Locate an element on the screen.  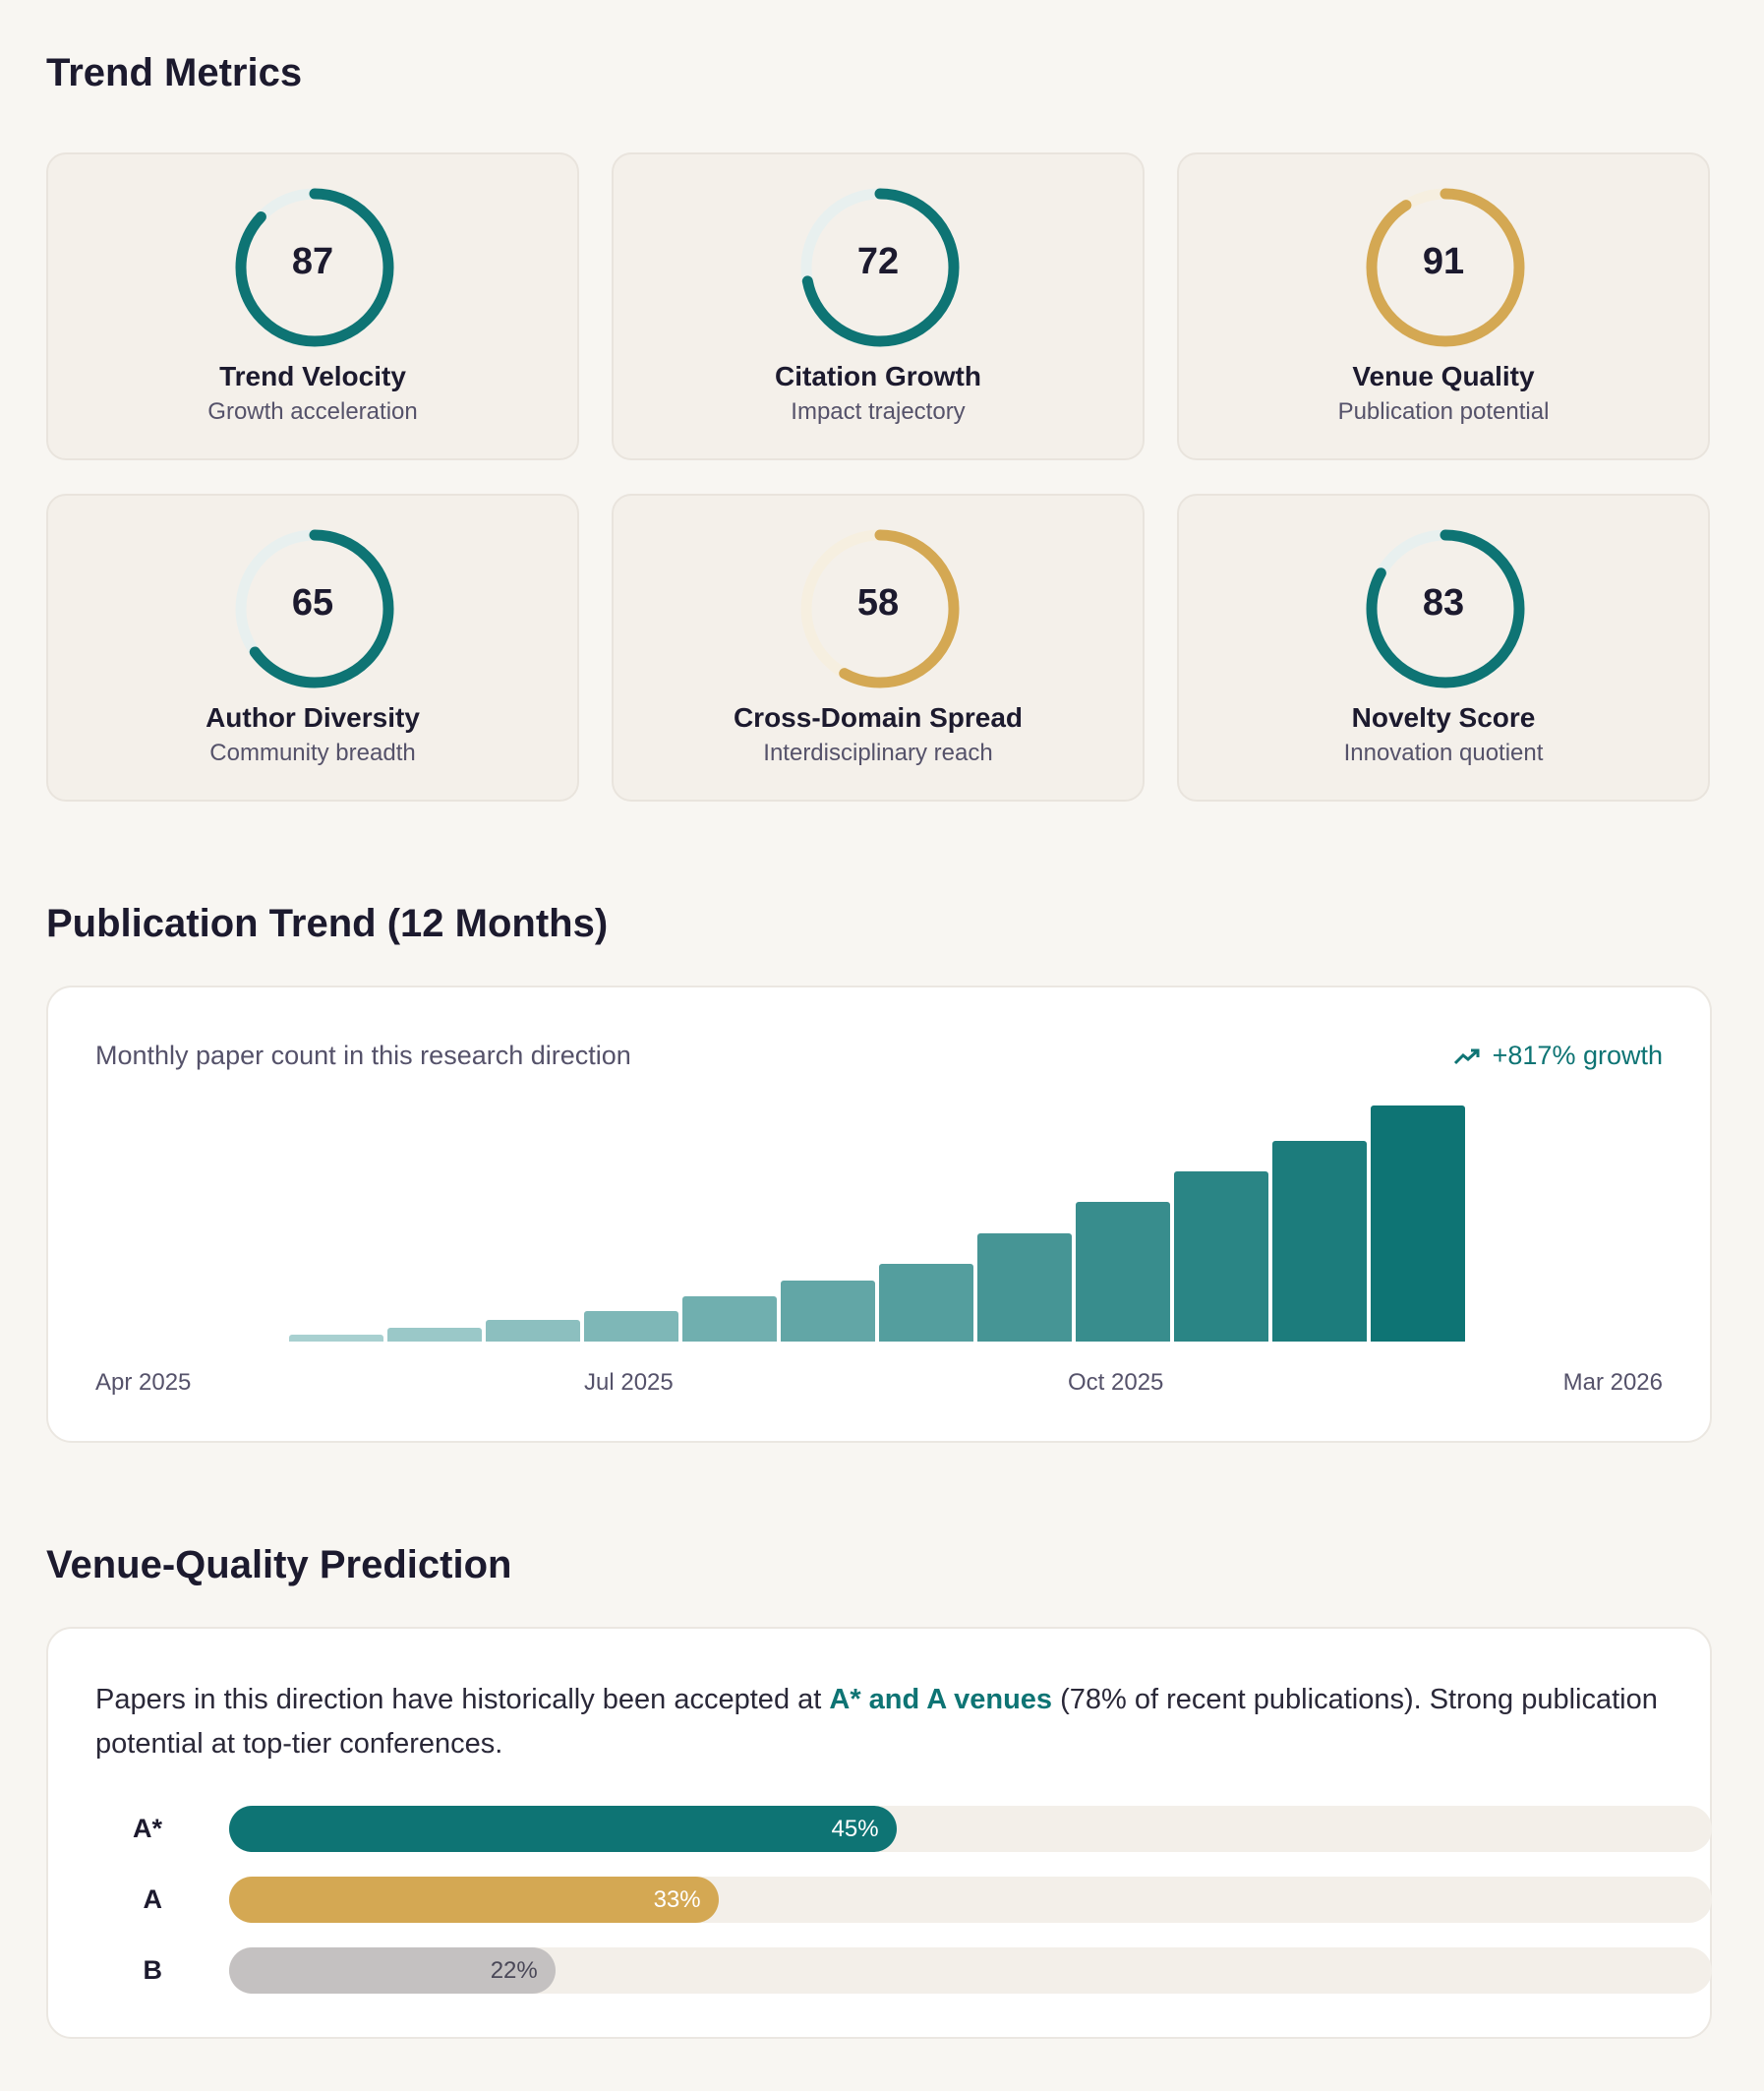
metric-card: 87 Trend Velocity Growth acceleration is located at coordinates (312, 306).